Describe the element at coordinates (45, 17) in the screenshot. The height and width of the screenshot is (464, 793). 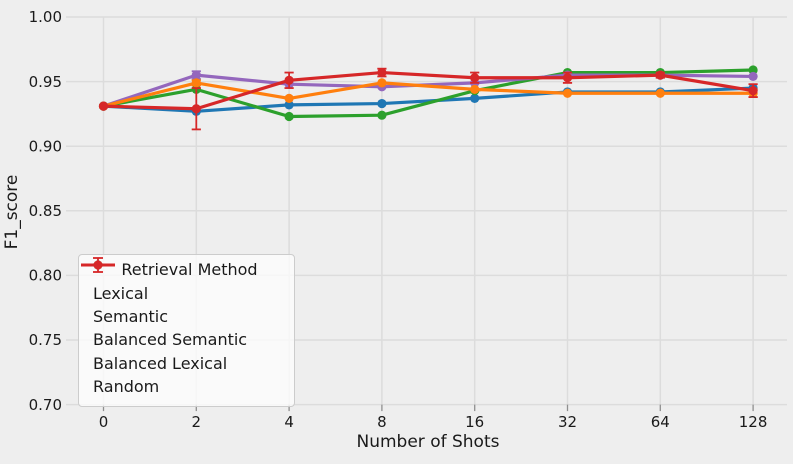
I see `y-tick-label: 1.00` at that location.